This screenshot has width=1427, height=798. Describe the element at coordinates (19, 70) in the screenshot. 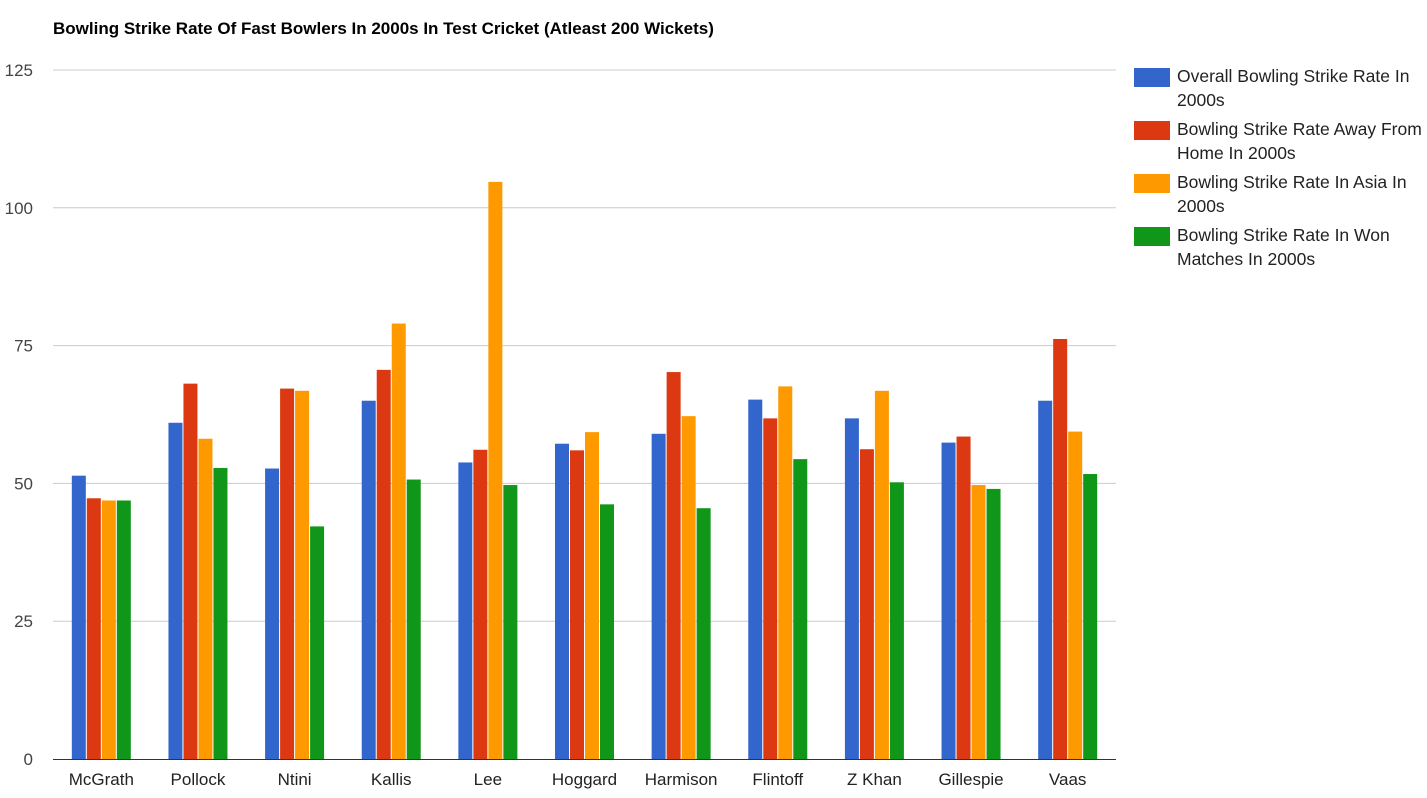

I see `y-tick-label: 125` at that location.